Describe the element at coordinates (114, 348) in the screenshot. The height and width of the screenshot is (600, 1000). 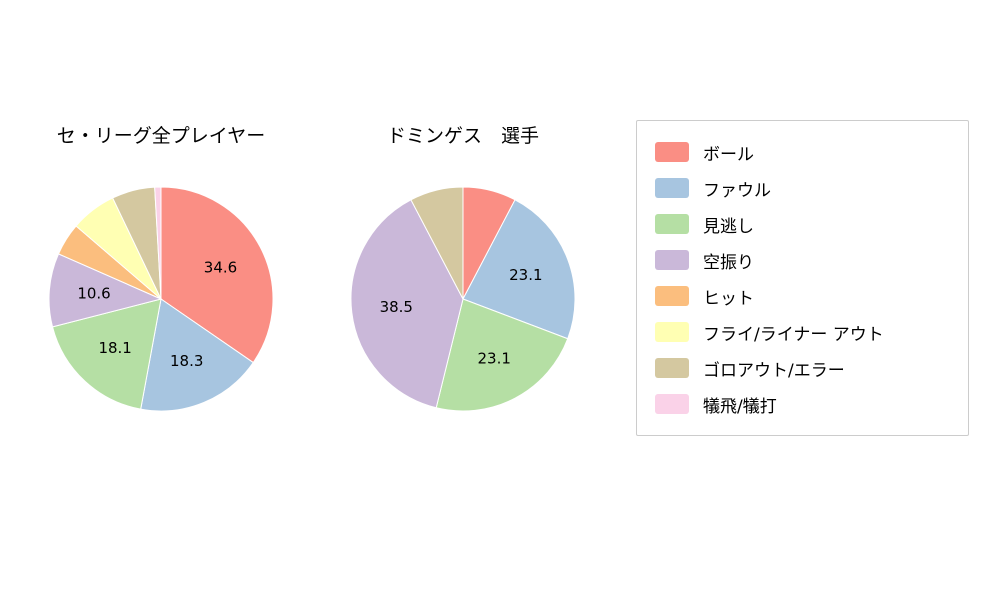
I see `pie-slice-label: 18.1` at that location.